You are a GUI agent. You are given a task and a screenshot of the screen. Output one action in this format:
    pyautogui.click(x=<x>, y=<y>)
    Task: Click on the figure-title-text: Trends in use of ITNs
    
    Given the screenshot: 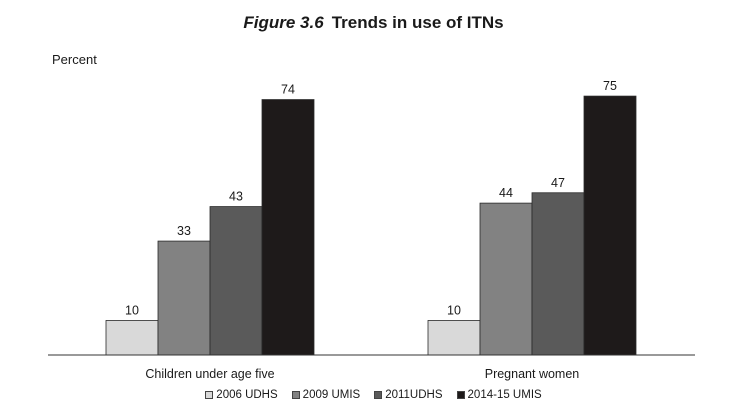 What is the action you would take?
    pyautogui.click(x=417, y=22)
    